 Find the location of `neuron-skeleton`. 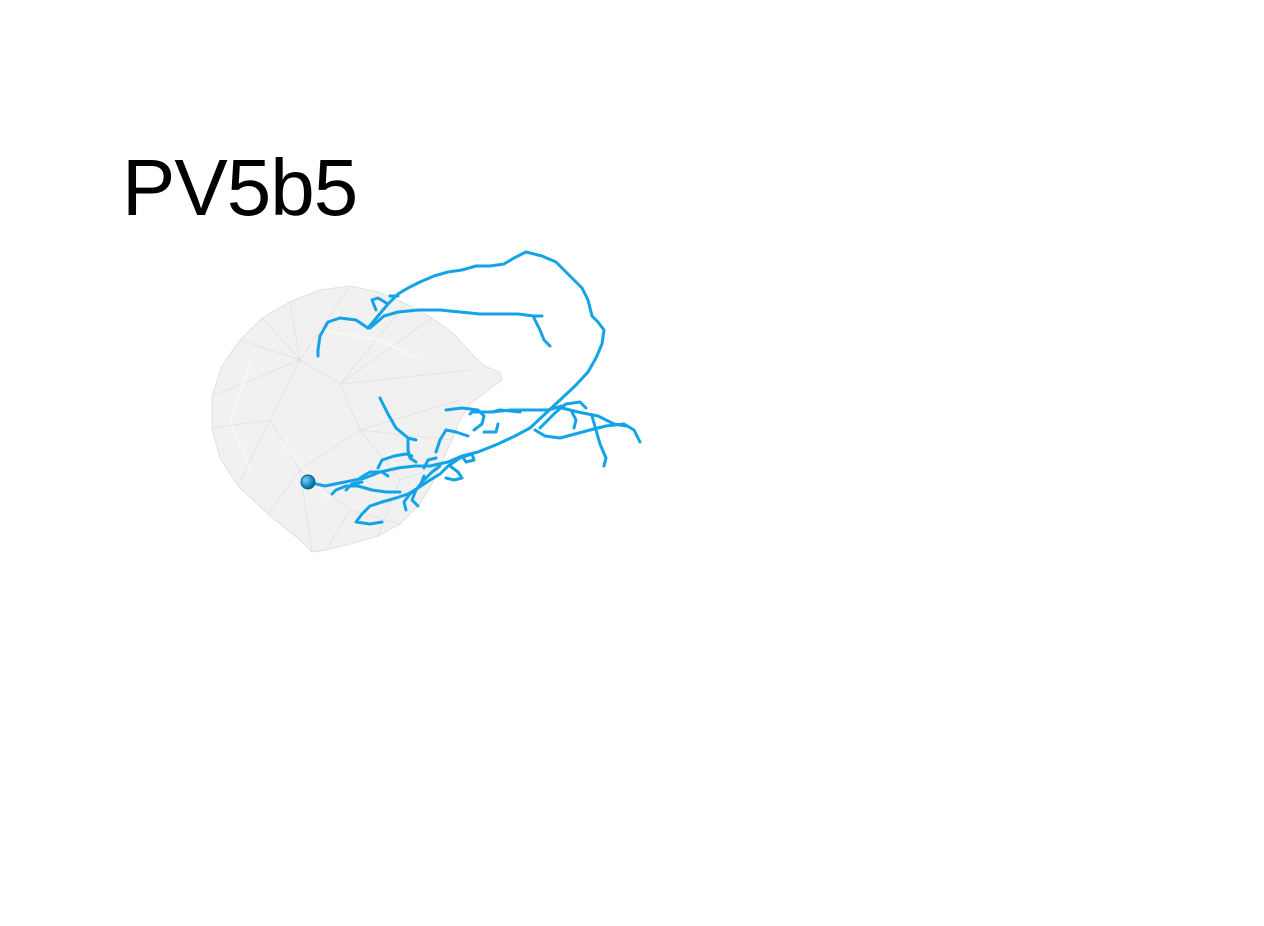

neuron-skeleton is located at coordinates (474, 388).